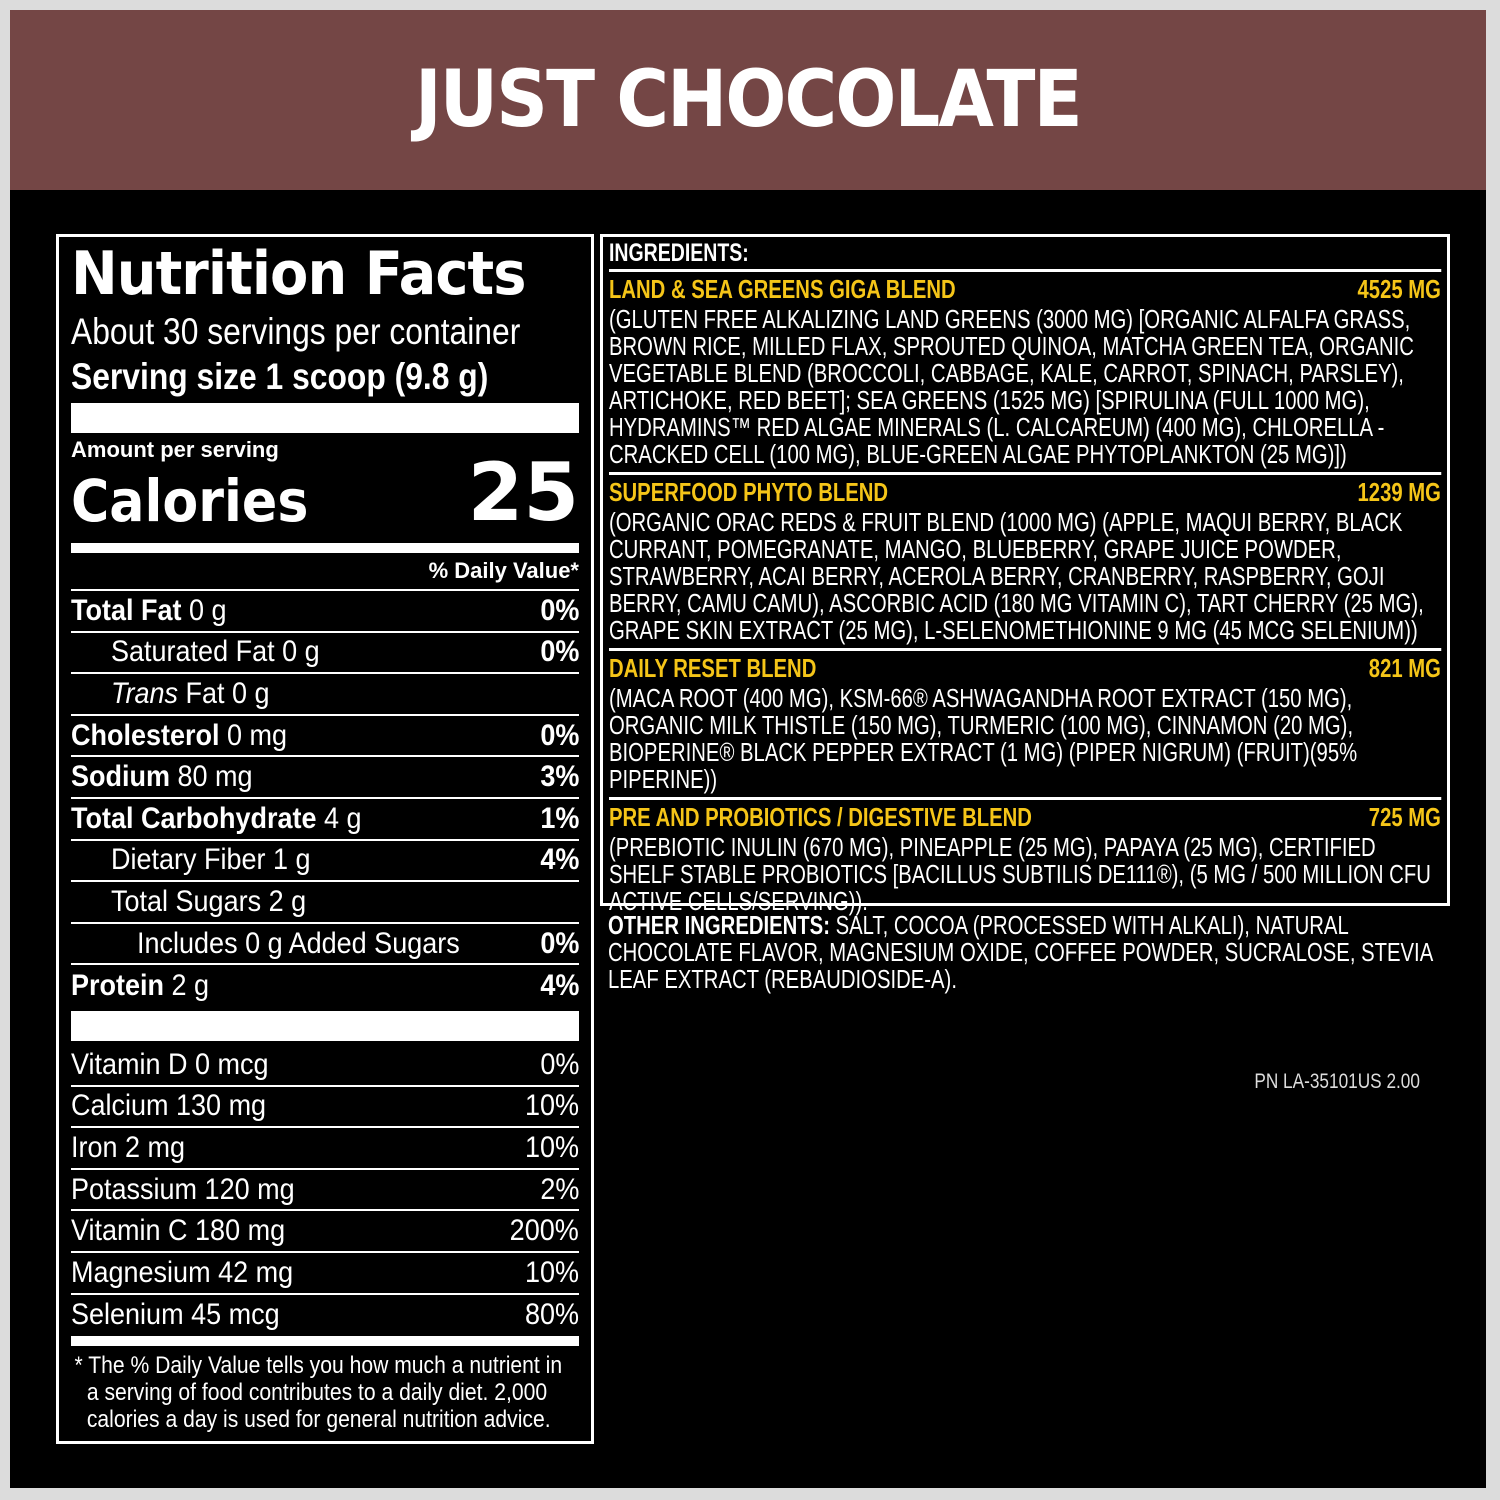 This screenshot has width=1500, height=1500. What do you see at coordinates (325, 1149) in the screenshot?
I see `vitamin-row: Iron 2 mg 10%` at bounding box center [325, 1149].